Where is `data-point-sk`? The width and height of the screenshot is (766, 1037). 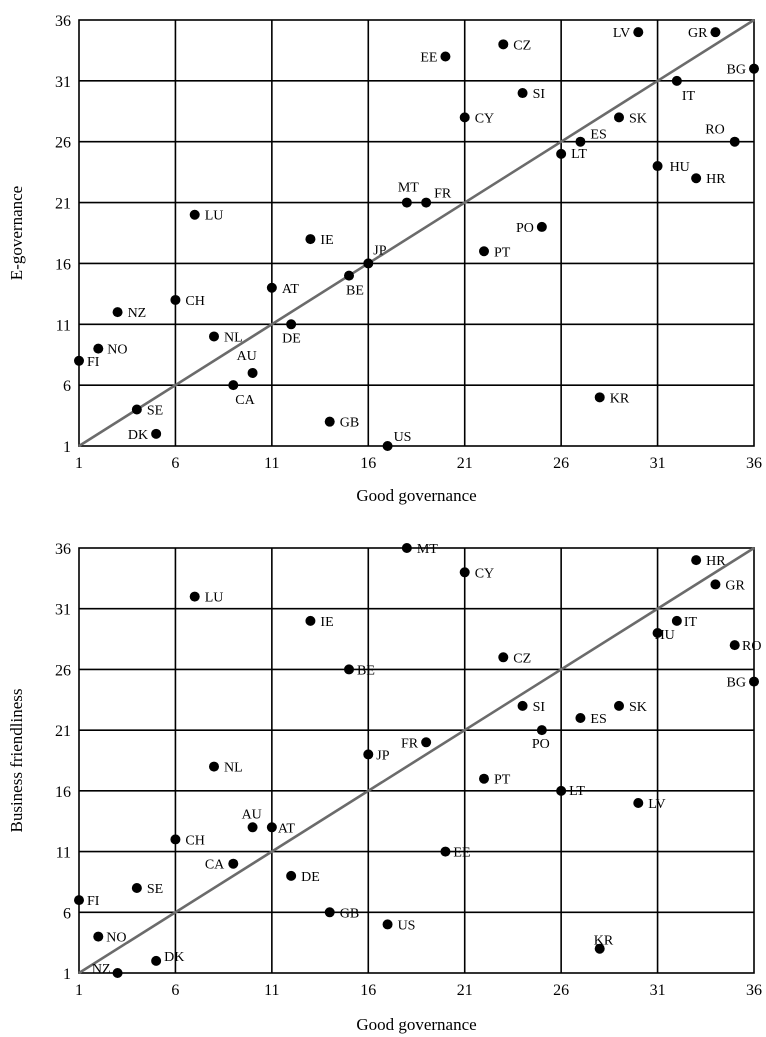 data-point-sk is located at coordinates (619, 705).